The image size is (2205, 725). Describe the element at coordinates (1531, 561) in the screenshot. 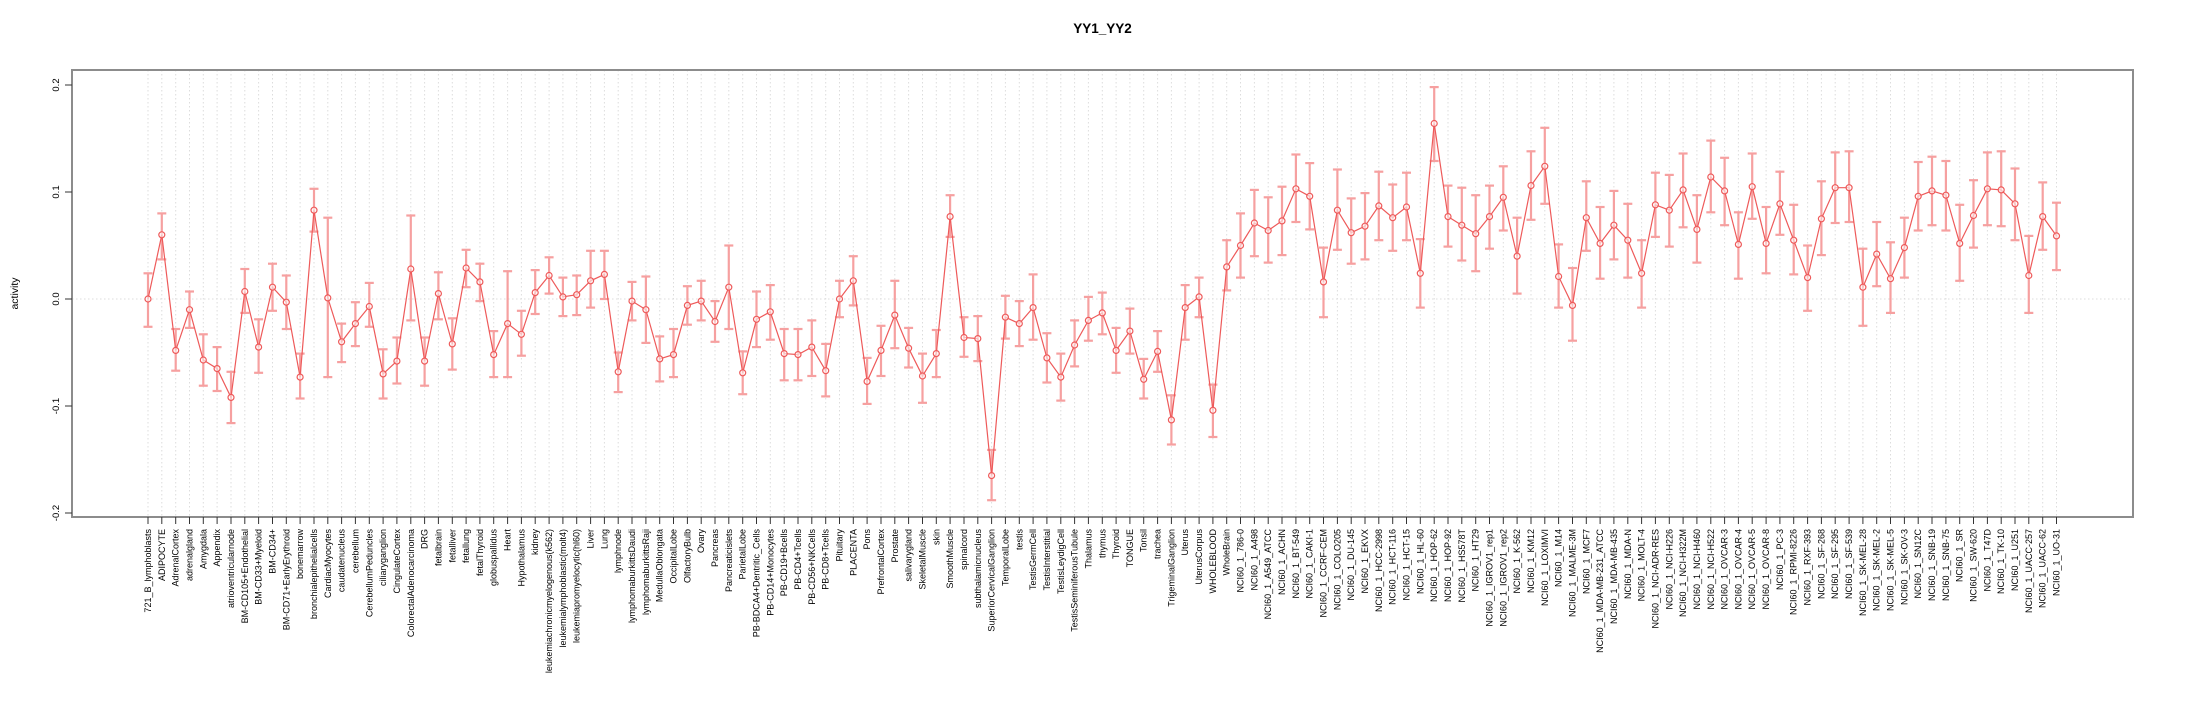

I see `x-tick-label: NCI60_1_KM12` at that location.